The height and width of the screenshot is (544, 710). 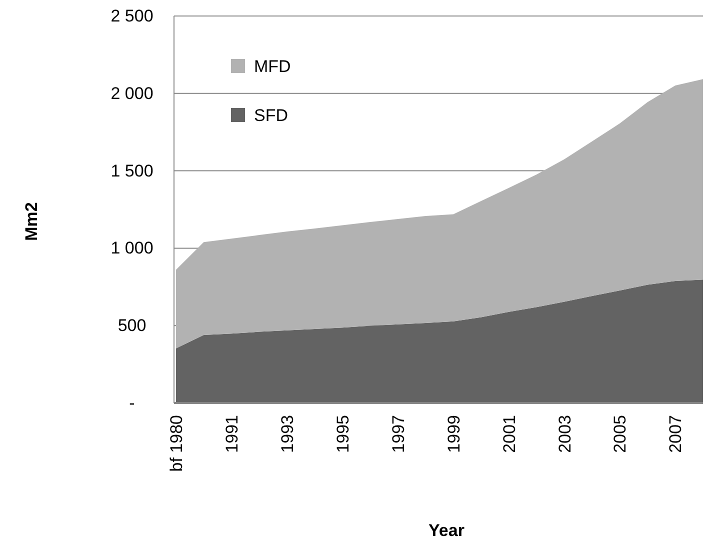 What do you see at coordinates (509, 434) in the screenshot?
I see `x-tick-label: 2001` at bounding box center [509, 434].